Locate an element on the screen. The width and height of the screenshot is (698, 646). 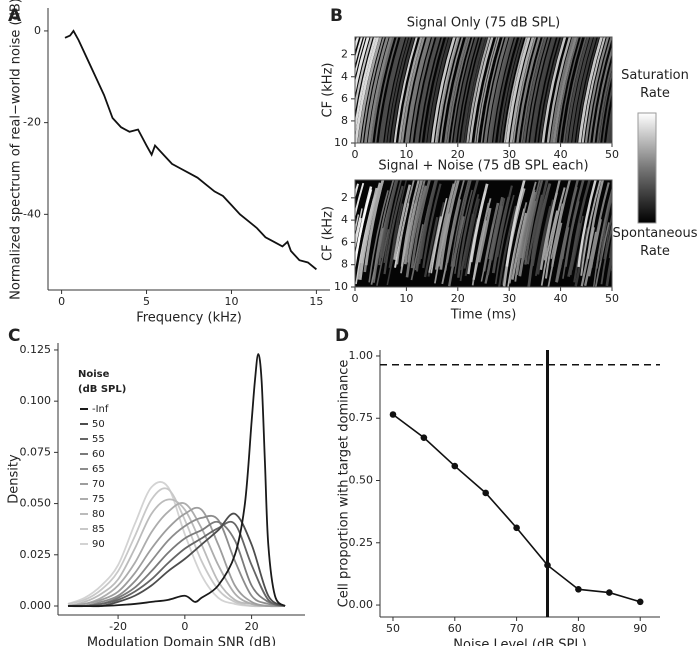
legend-title: Noise (dB SPL) is located at coordinates (102, 382).